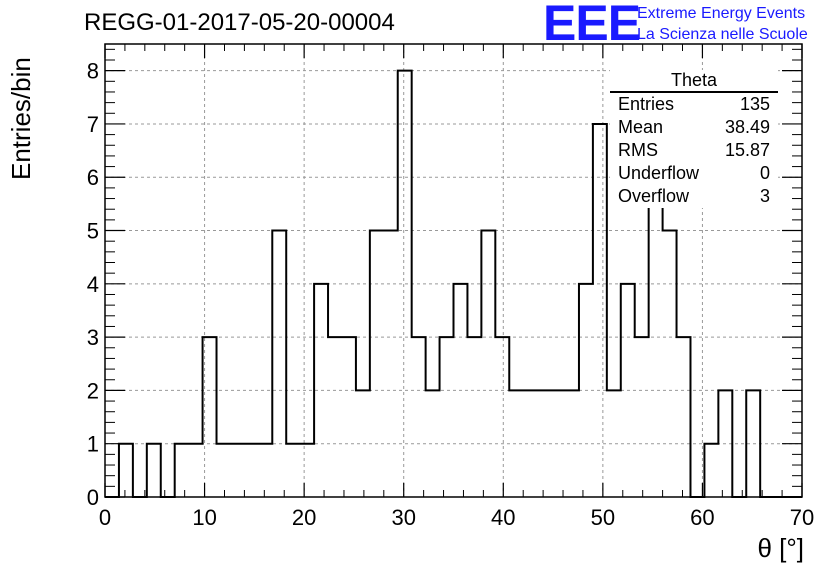  What do you see at coordinates (694, 150) in the screenshot?
I see `stats-row-rms: RMS 15.87` at bounding box center [694, 150].